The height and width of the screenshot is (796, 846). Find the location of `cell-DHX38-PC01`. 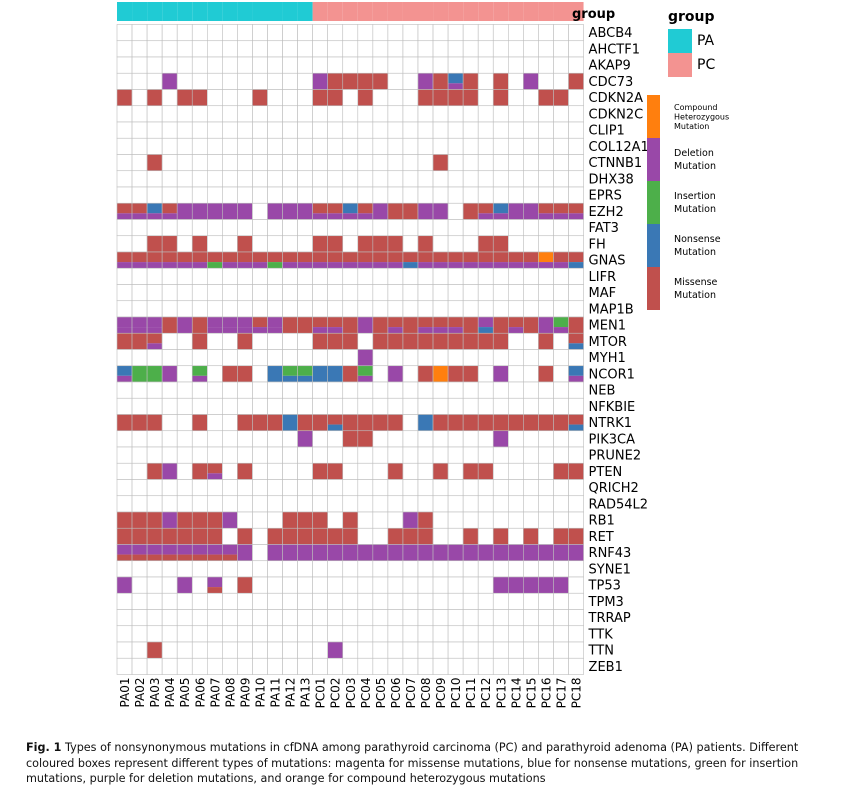

cell-DHX38-PC01 is located at coordinates (320, 179).